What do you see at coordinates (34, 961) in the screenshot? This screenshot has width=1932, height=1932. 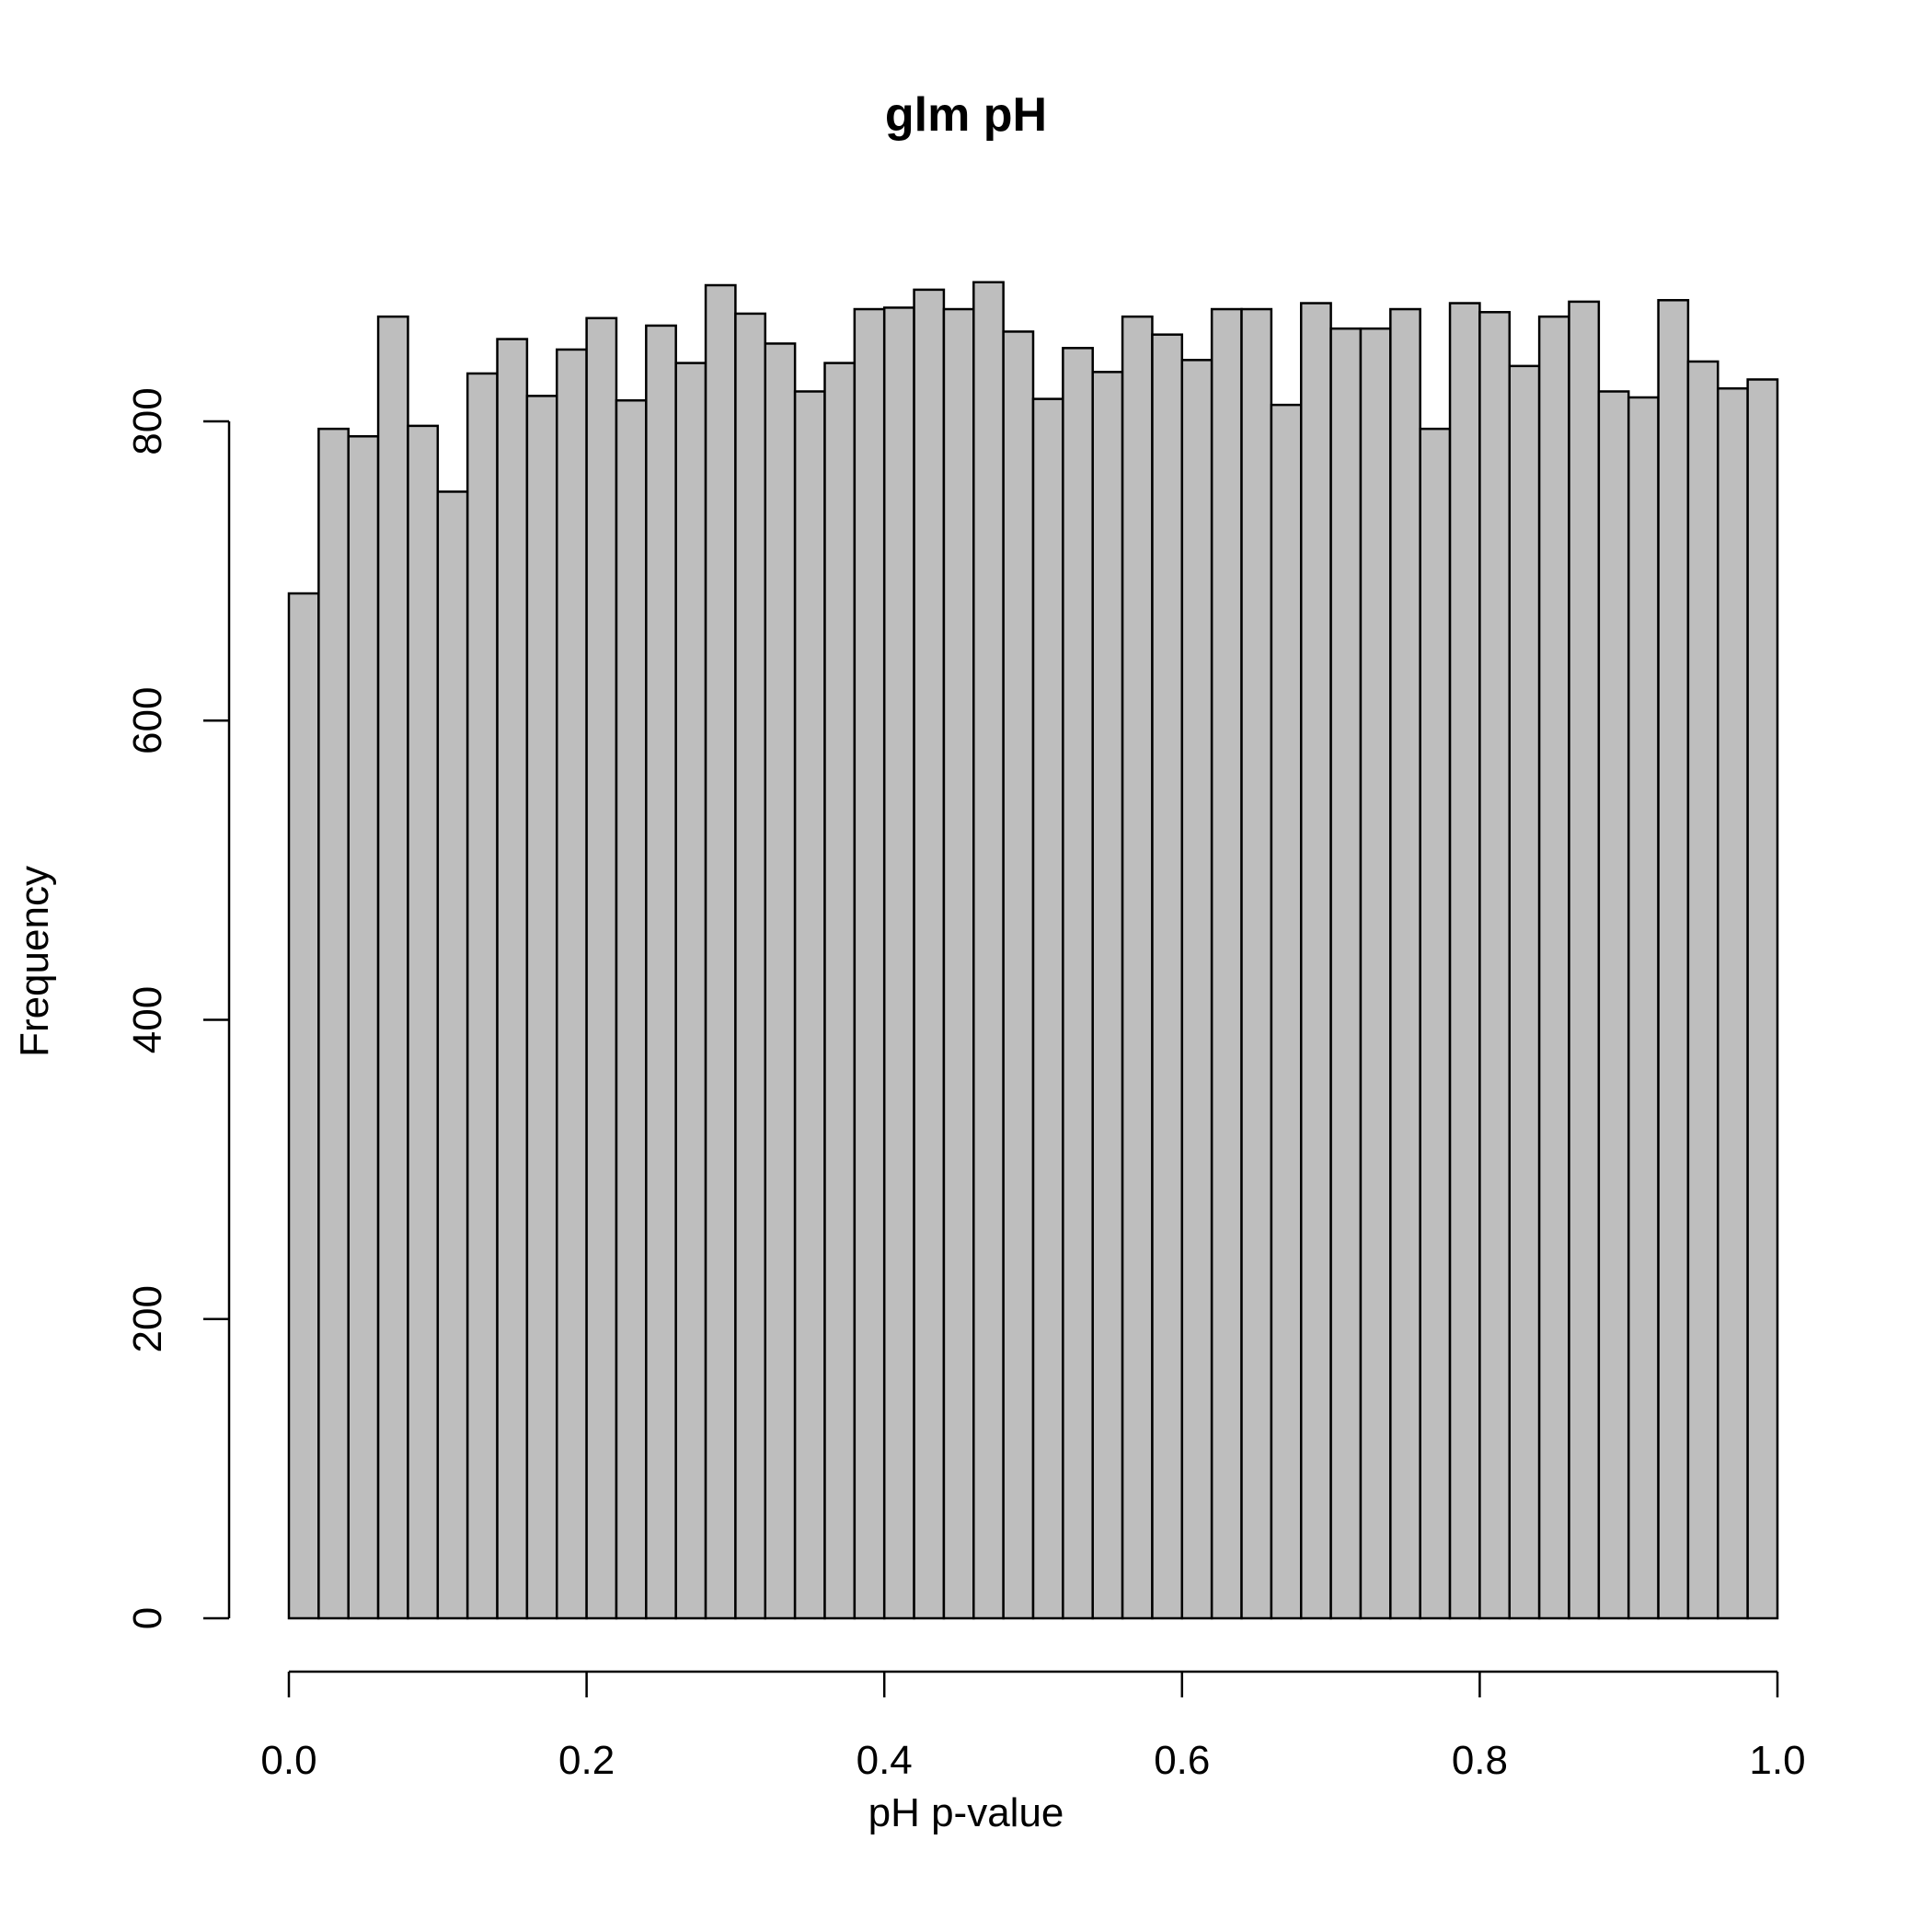 I see `y-axis-label: Frequency` at bounding box center [34, 961].